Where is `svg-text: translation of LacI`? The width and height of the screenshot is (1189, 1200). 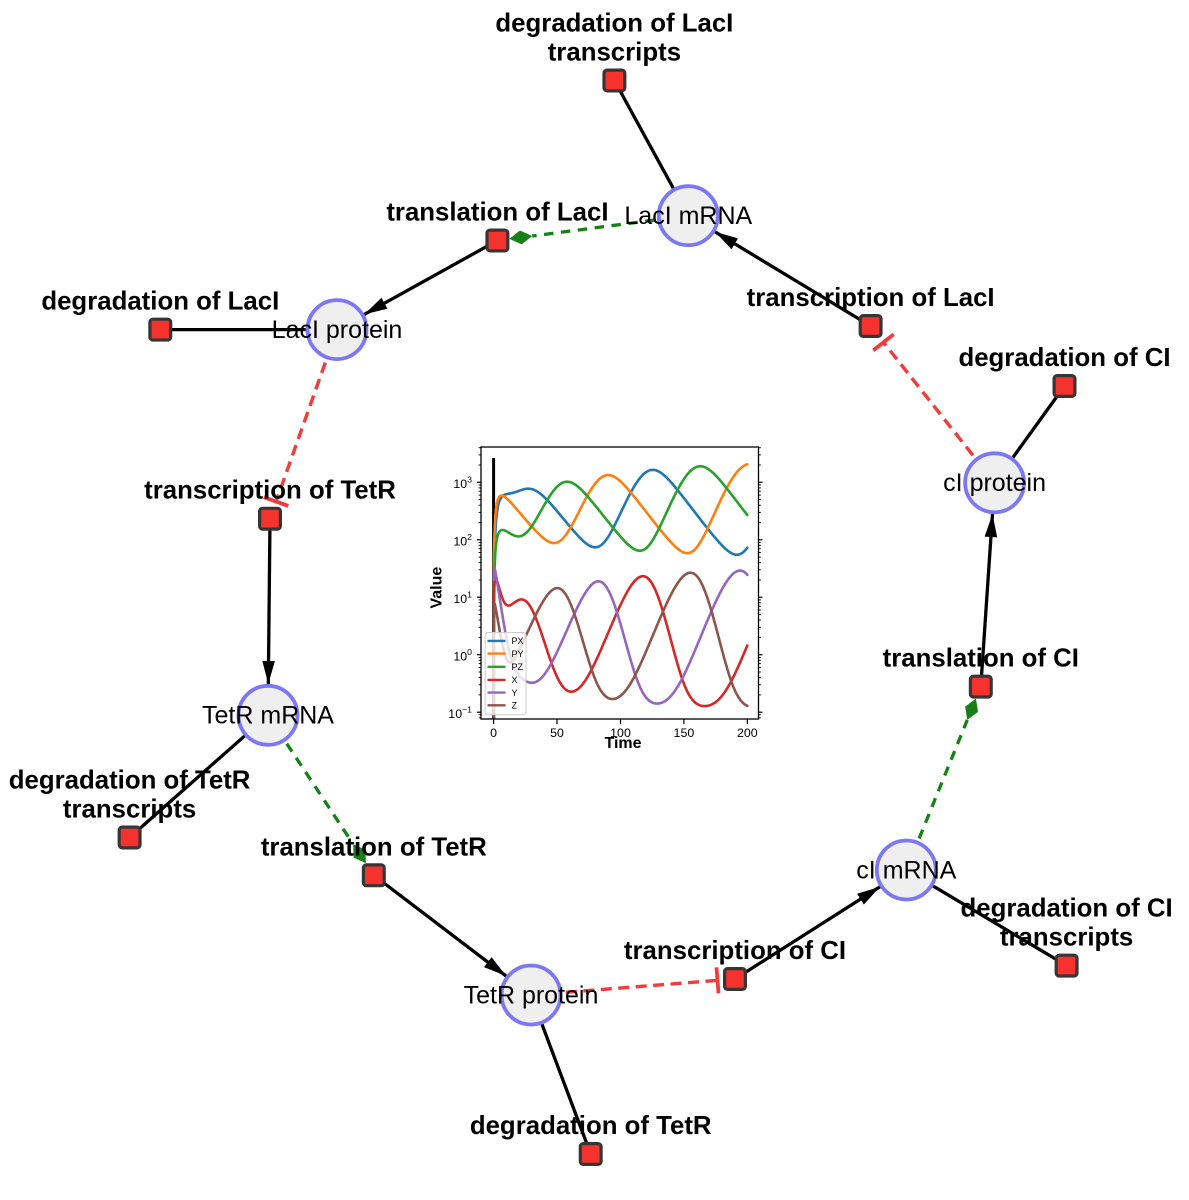
svg-text: translation of LacI is located at coordinates (497, 213).